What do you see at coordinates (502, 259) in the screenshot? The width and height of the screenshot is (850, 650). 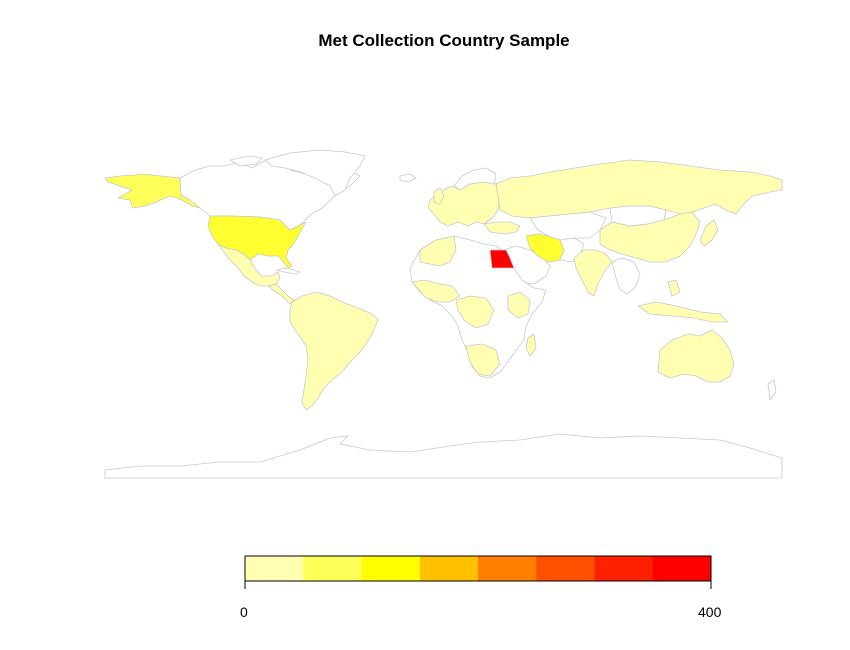 I see `region-egypt` at bounding box center [502, 259].